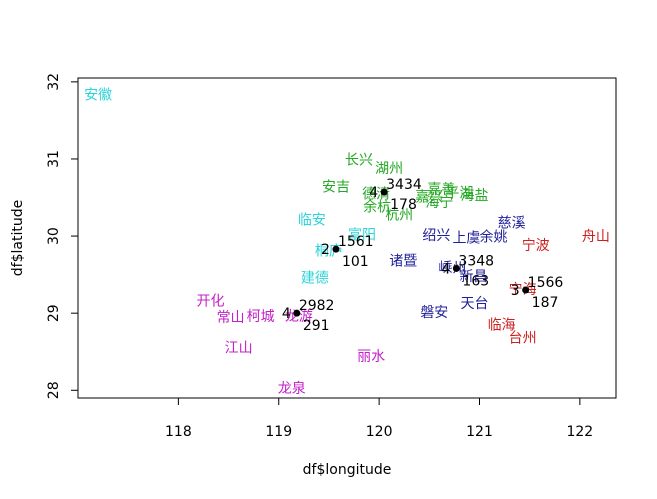 The height and width of the screenshot is (499, 657). I want to click on cluster-count-label: 1566, so click(546, 283).